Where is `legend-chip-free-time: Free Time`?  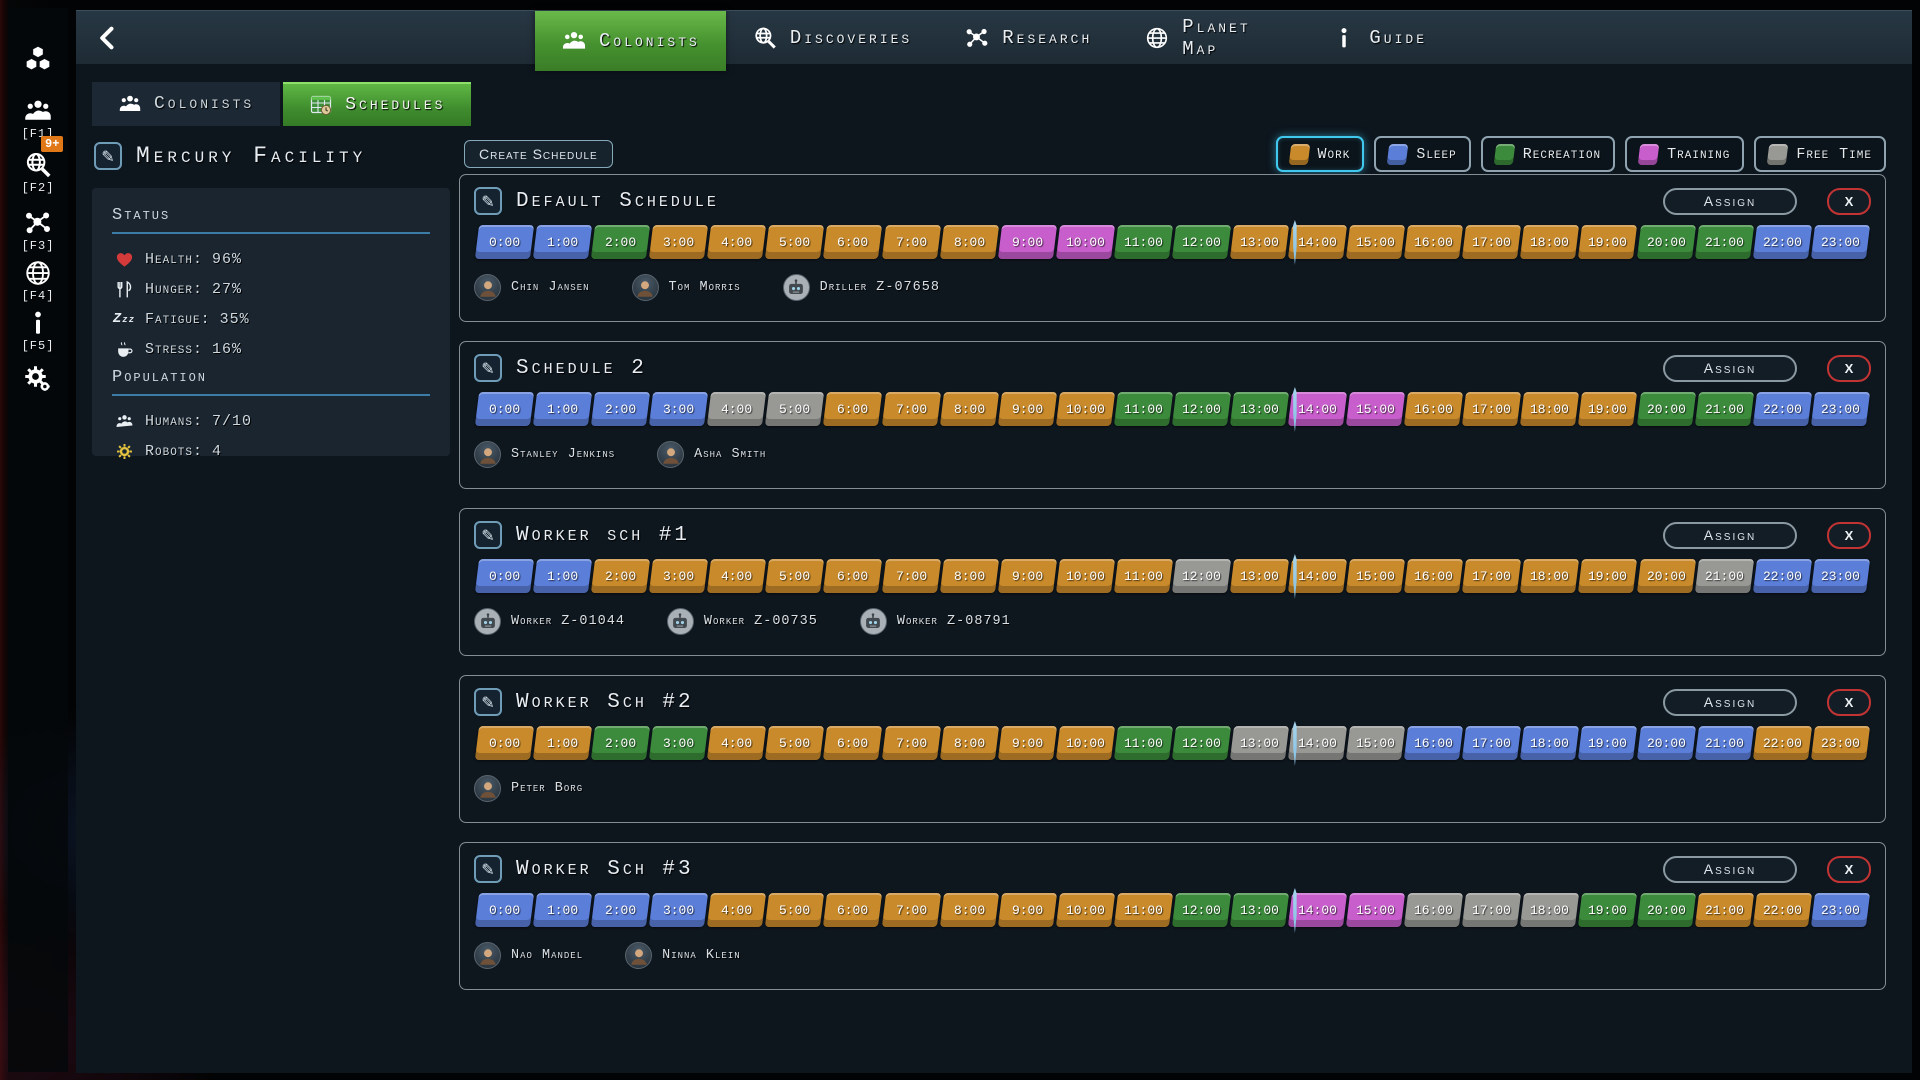
legend-chip-free-time: Free Time is located at coordinates (1820, 154).